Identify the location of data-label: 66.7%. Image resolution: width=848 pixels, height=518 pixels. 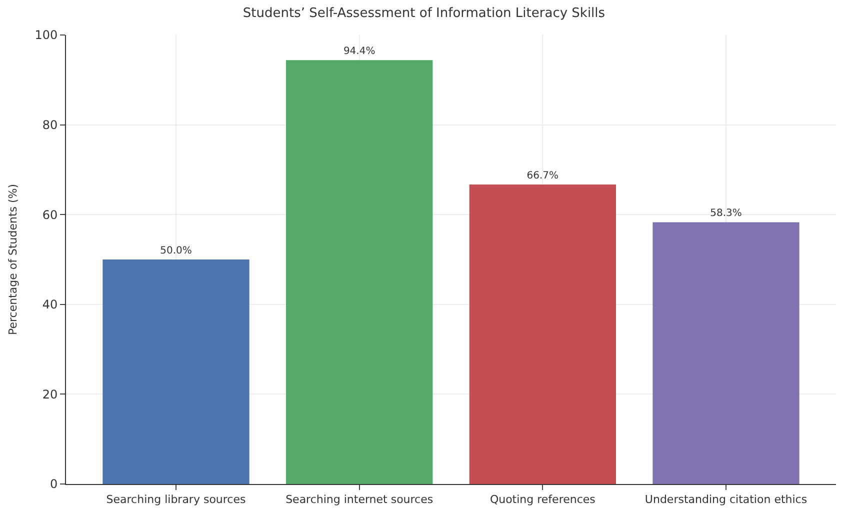
(542, 176).